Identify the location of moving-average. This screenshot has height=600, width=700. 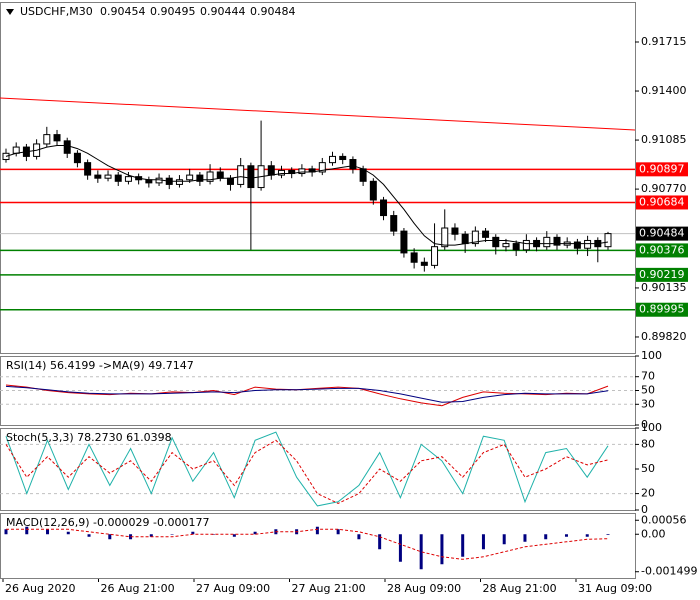
(307, 195).